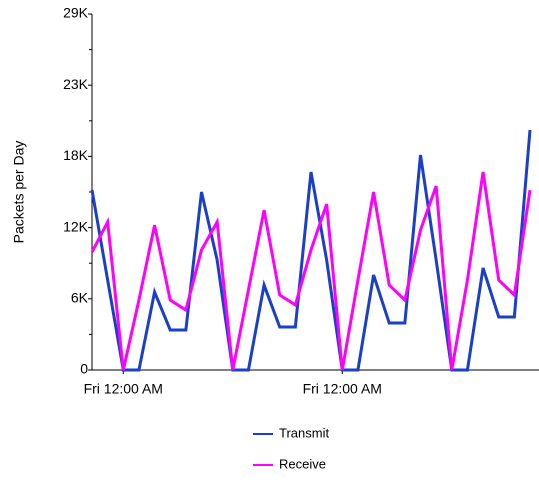 Image resolution: width=539 pixels, height=485 pixels. What do you see at coordinates (76, 84) in the screenshot?
I see `y-tick-label: 23K` at bounding box center [76, 84].